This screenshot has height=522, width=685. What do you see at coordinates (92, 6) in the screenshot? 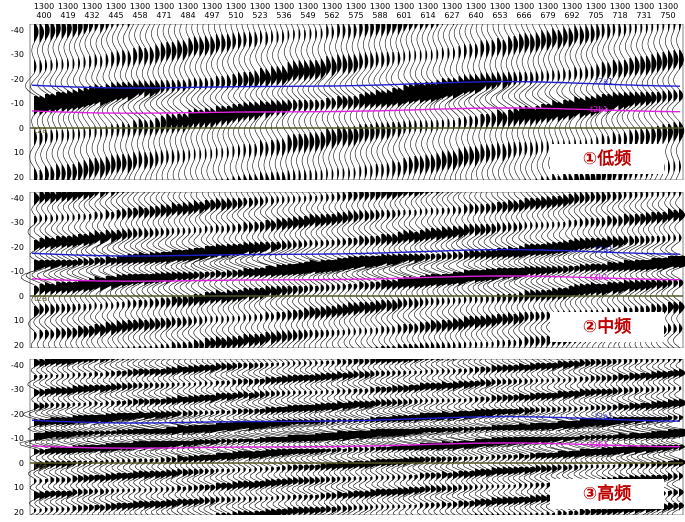
I see `trace-header-line: 1300` at bounding box center [92, 6].